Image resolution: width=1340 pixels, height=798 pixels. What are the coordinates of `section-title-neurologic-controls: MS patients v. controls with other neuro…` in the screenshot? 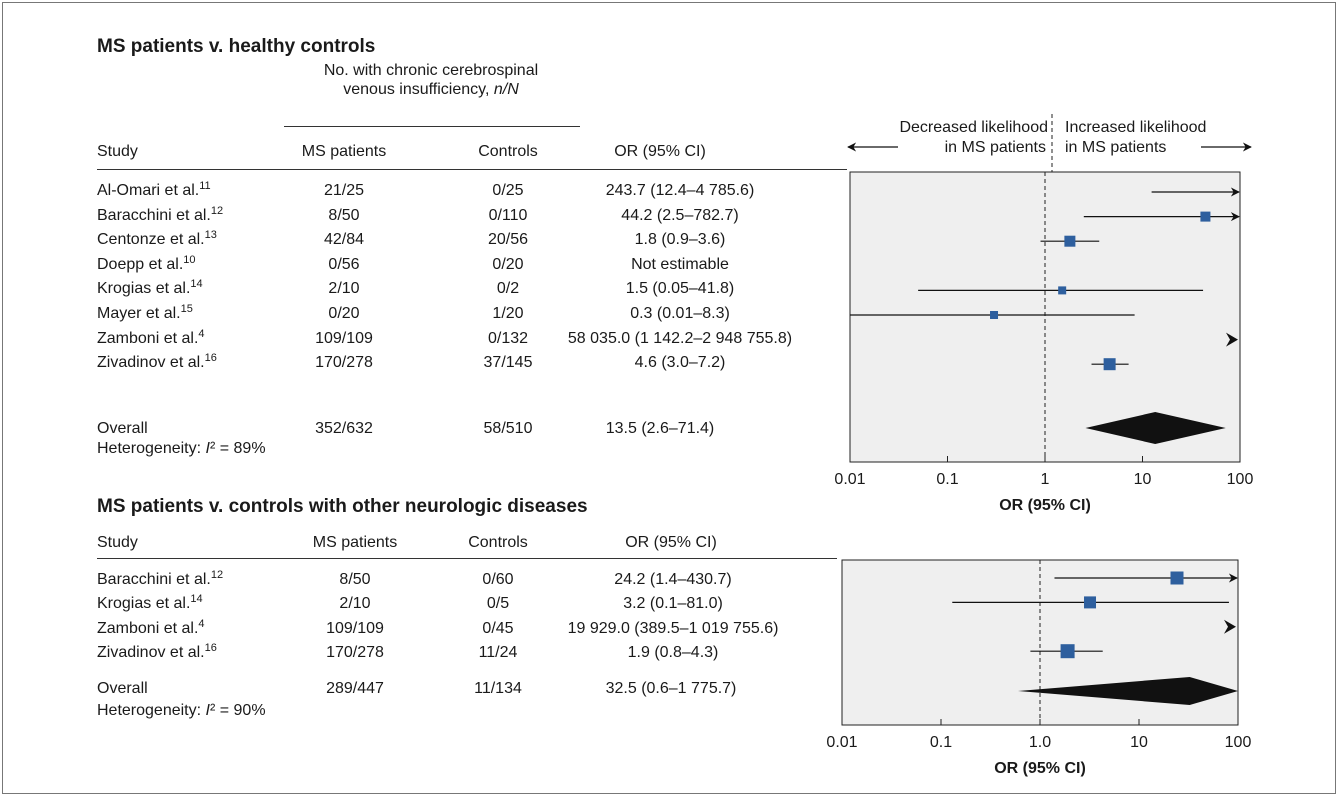 It's located at (342, 506).